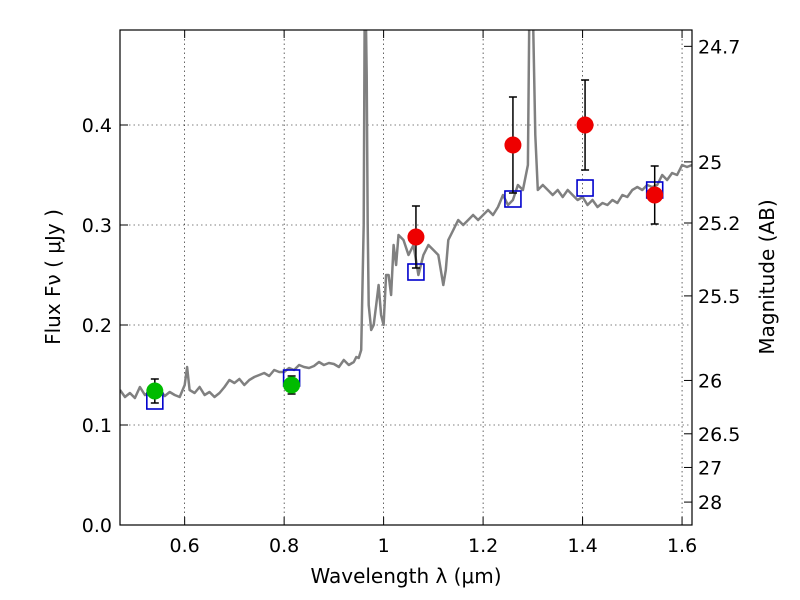 Image resolution: width=800 pixels, height=600 pixels. Describe the element at coordinates (53, 277) in the screenshot. I see `y-axis-label: Flux Fν ( μJy )` at that location.